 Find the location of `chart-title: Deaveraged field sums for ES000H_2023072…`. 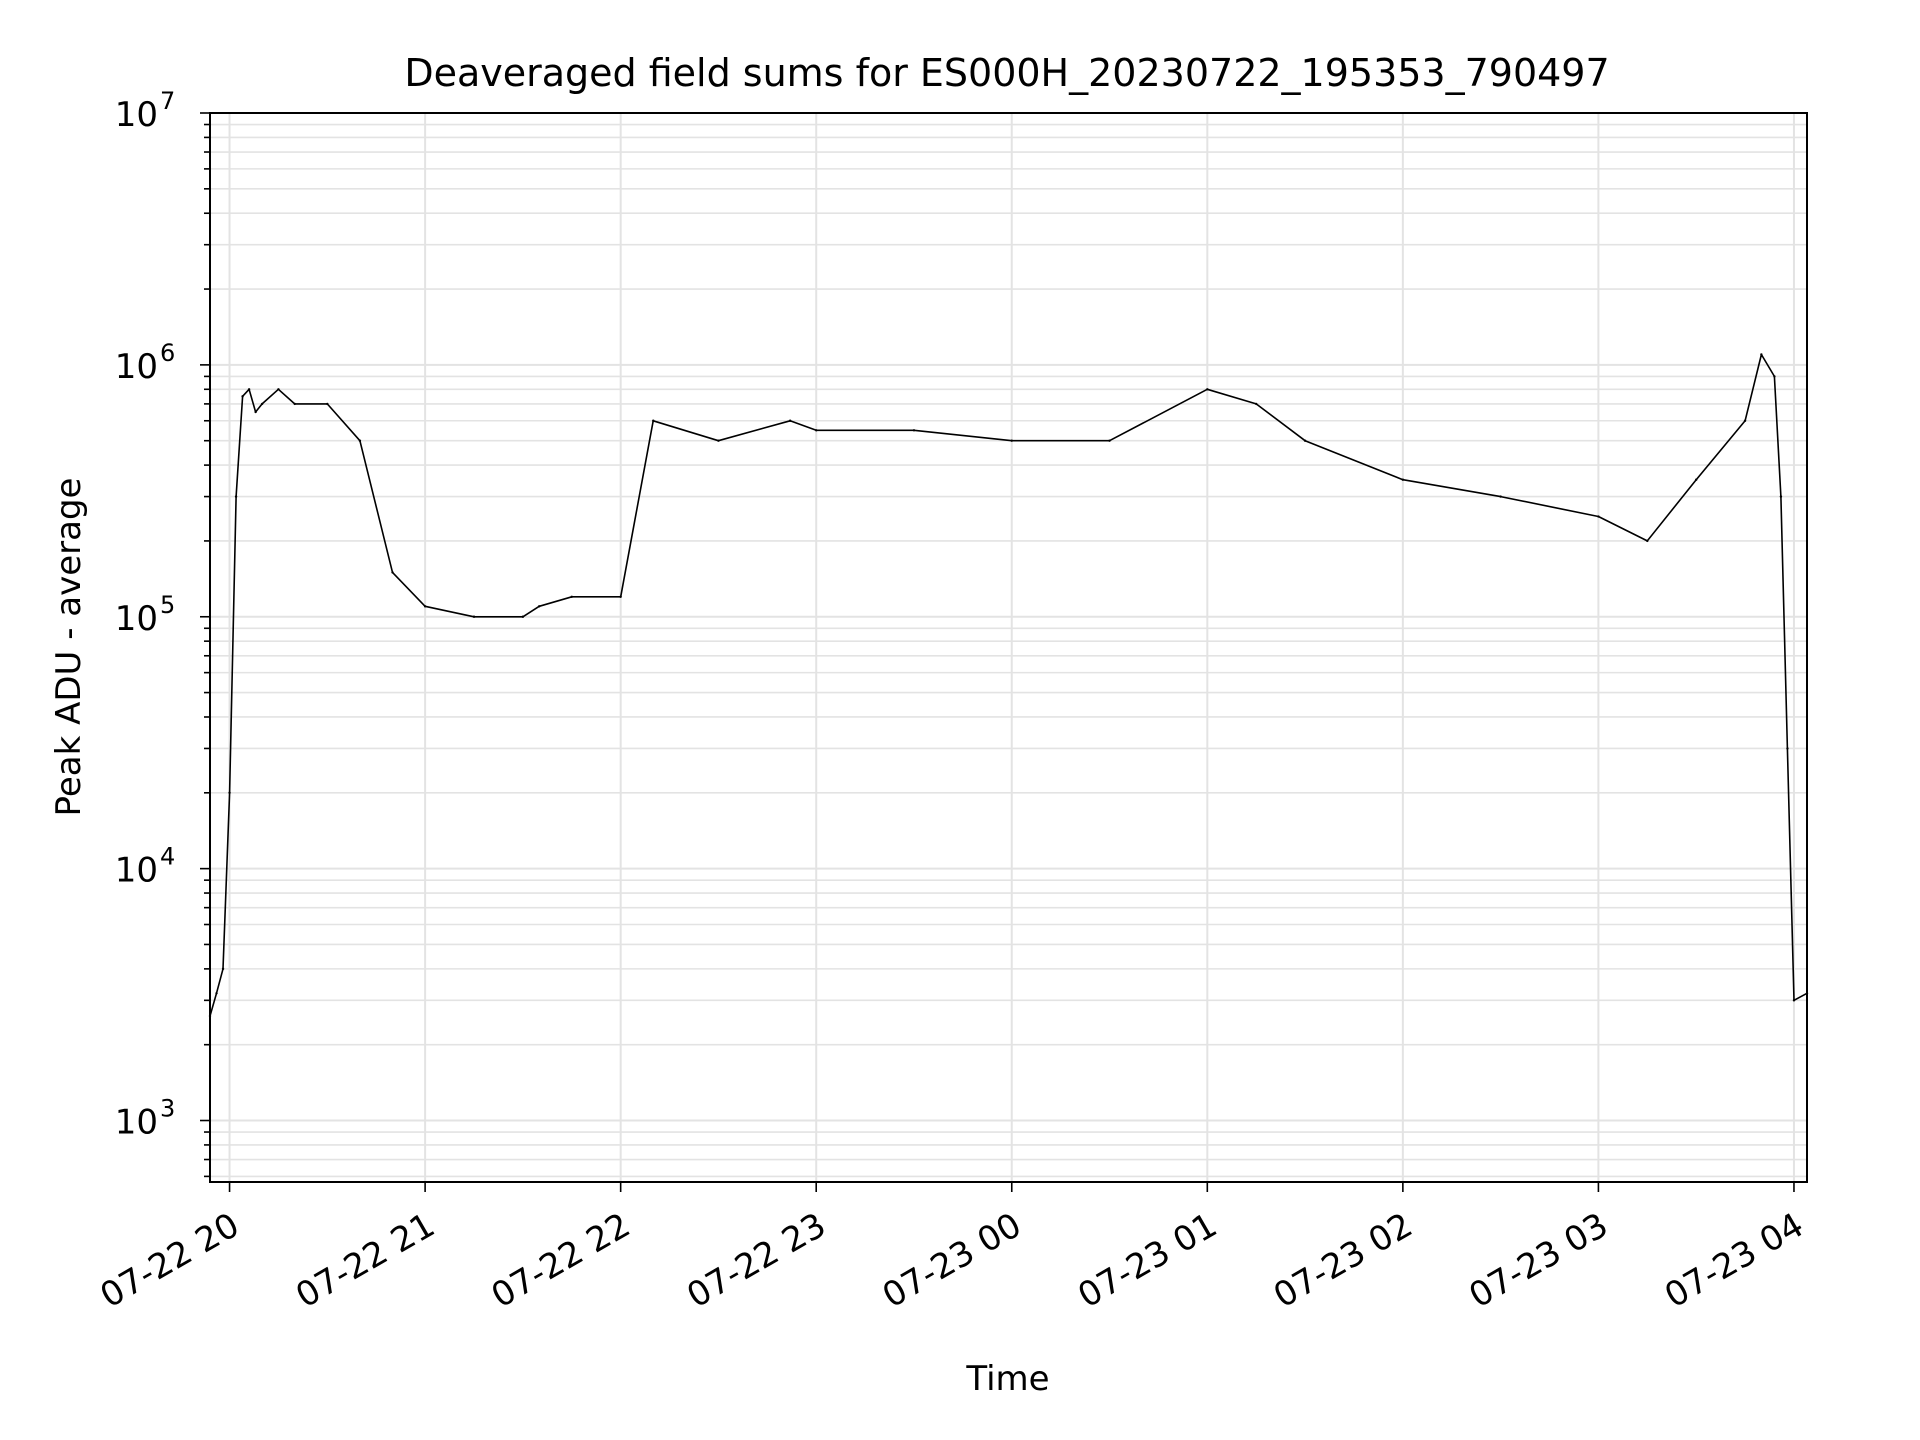

chart-title: Deaveraged field sums for ES000H_2023072… is located at coordinates (1006, 73).